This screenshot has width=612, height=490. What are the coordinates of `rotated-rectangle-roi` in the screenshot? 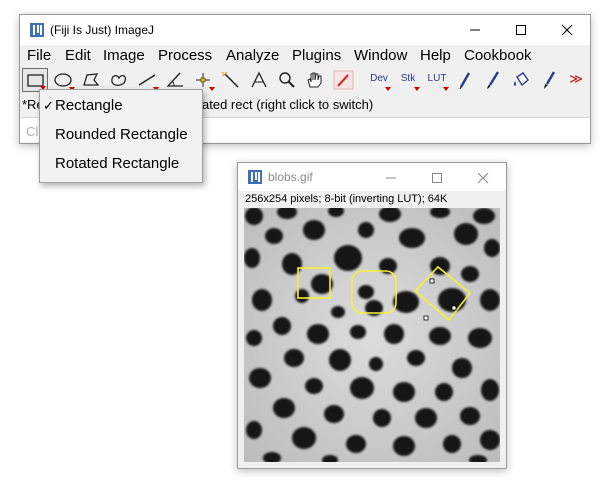 It's located at (442, 293).